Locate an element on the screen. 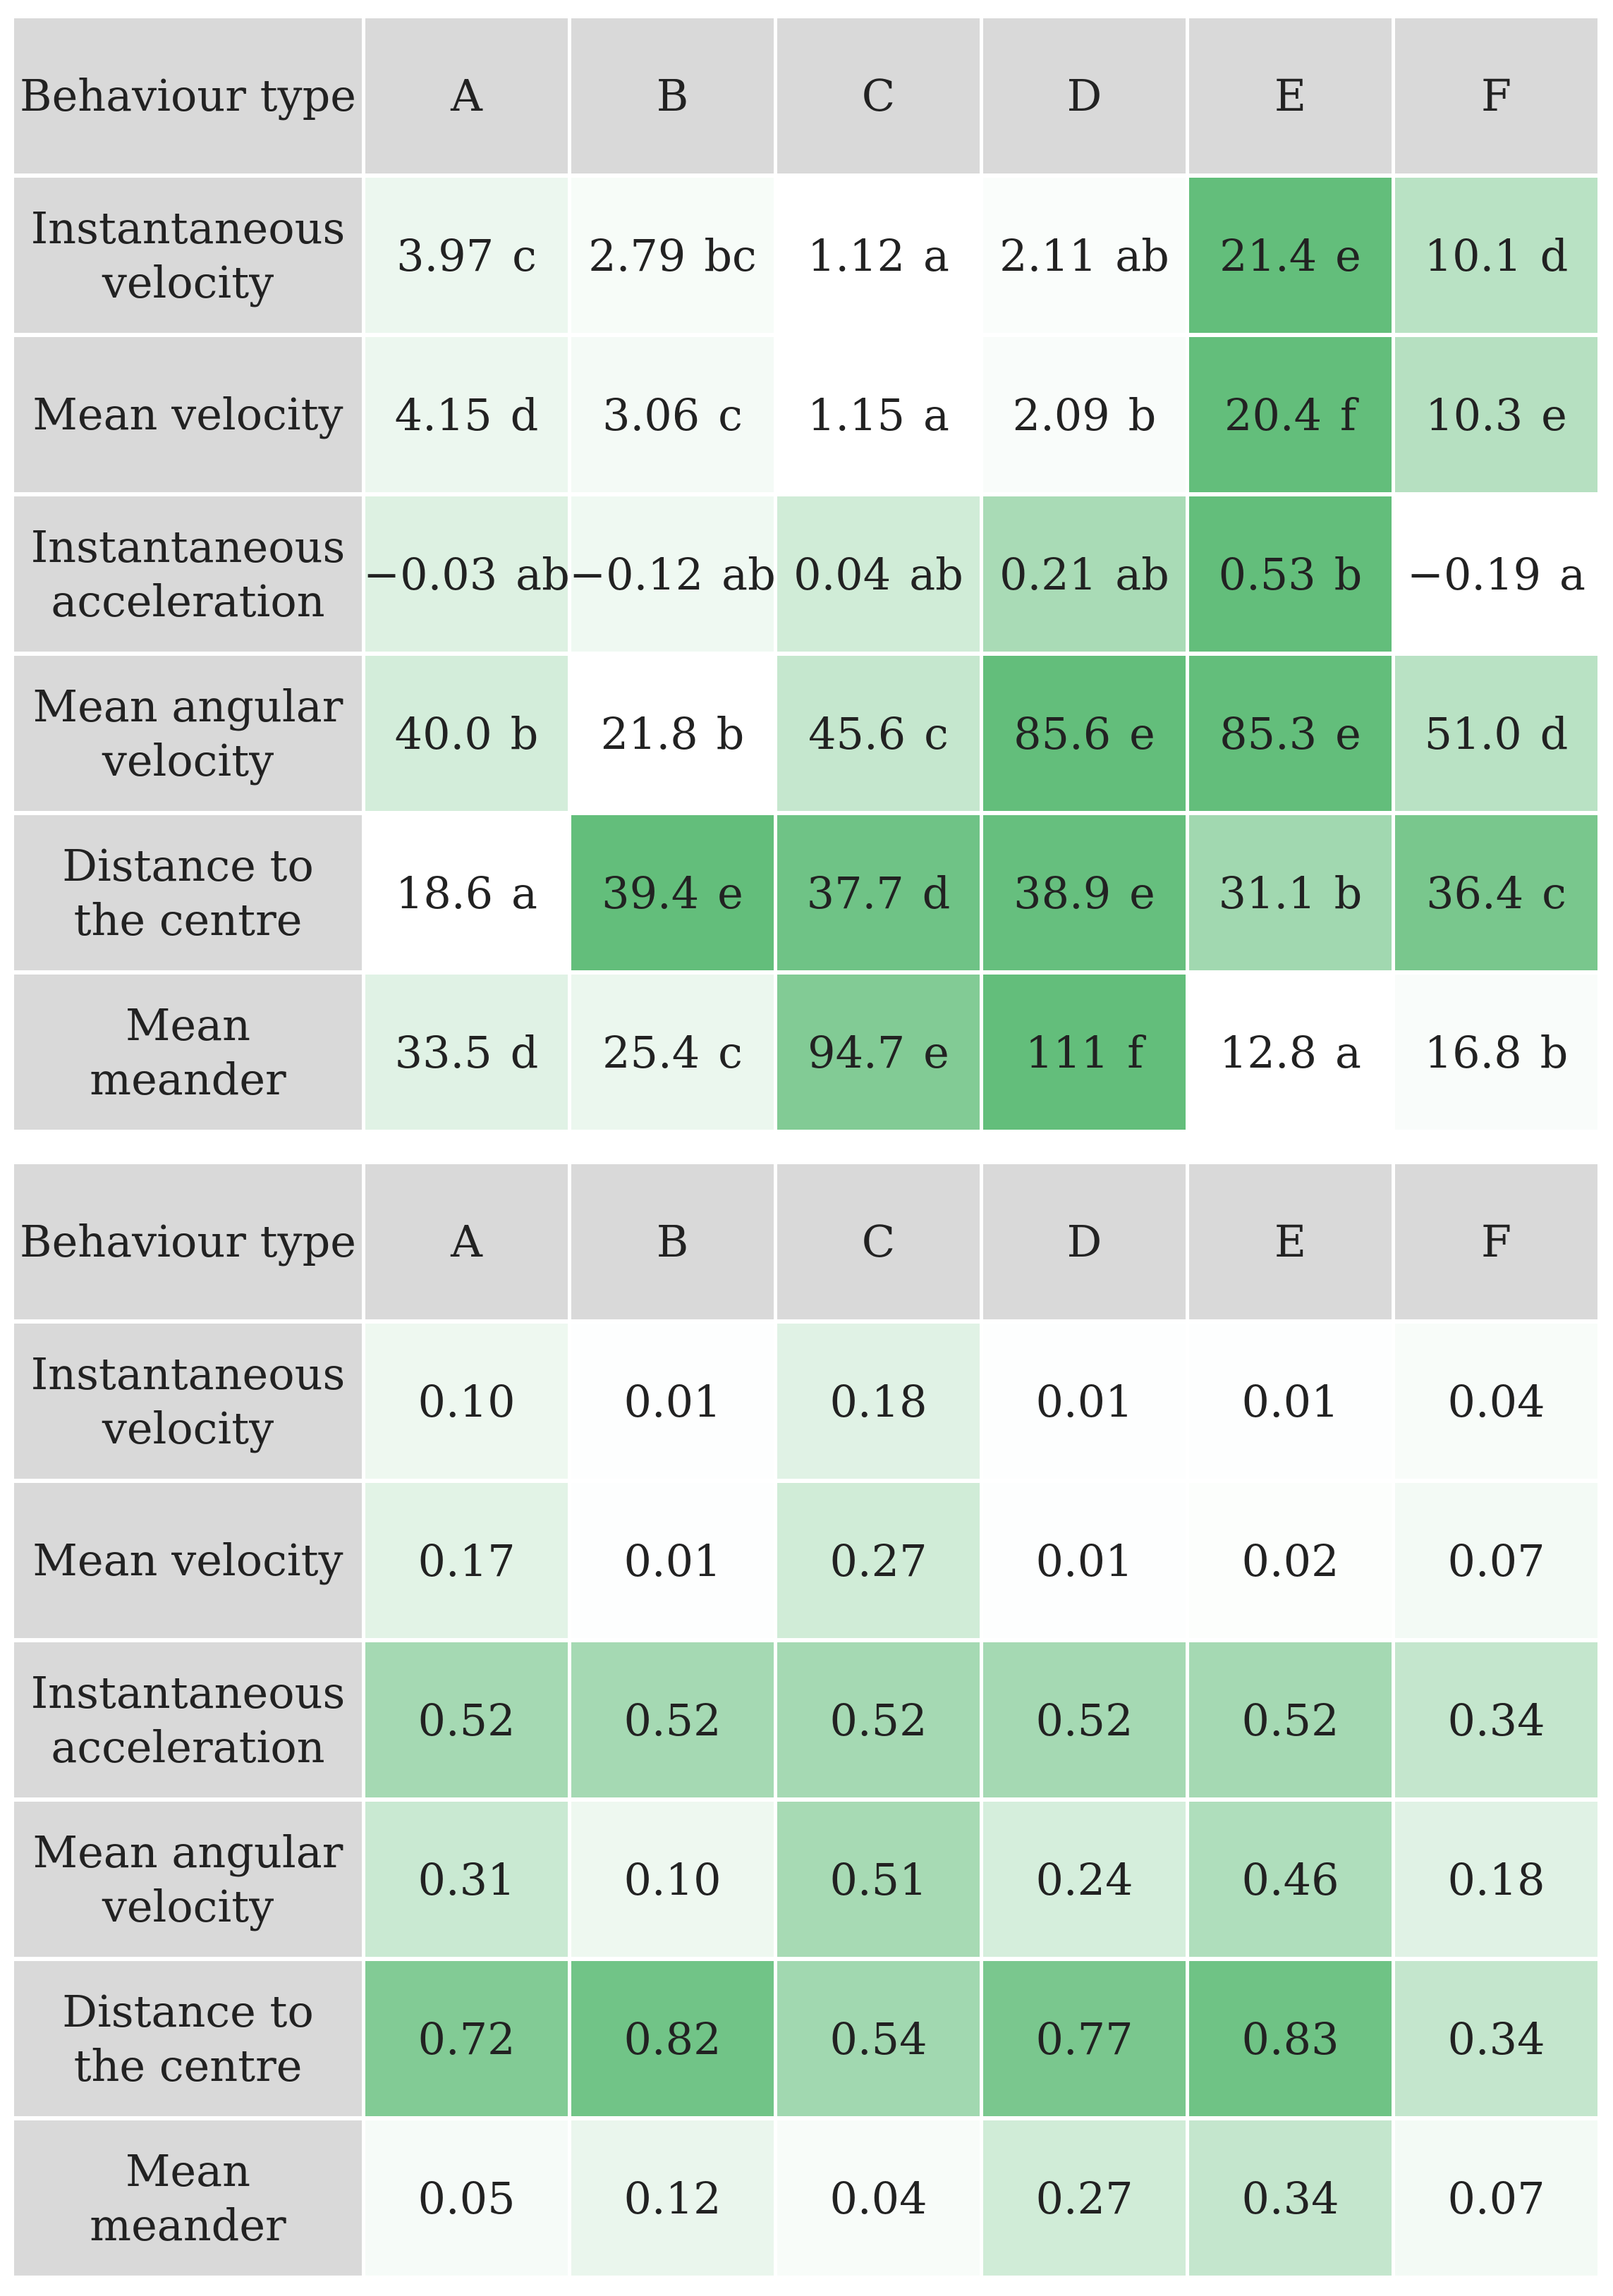 The height and width of the screenshot is (2296, 1613). heatmap-cell: 10.1 d is located at coordinates (1498, 257).